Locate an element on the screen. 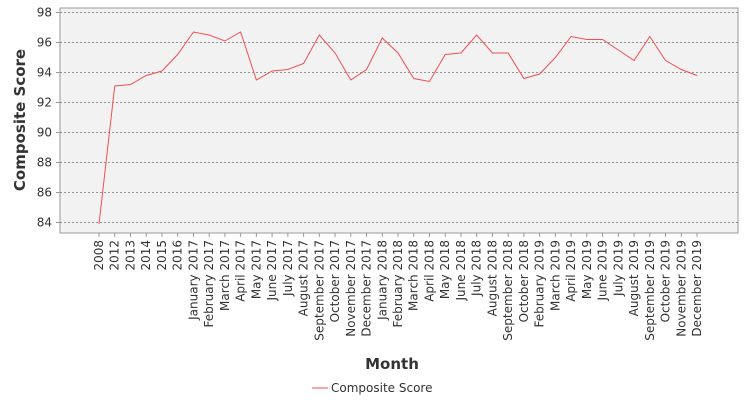  y-tick-label: 94 is located at coordinates (44, 73).